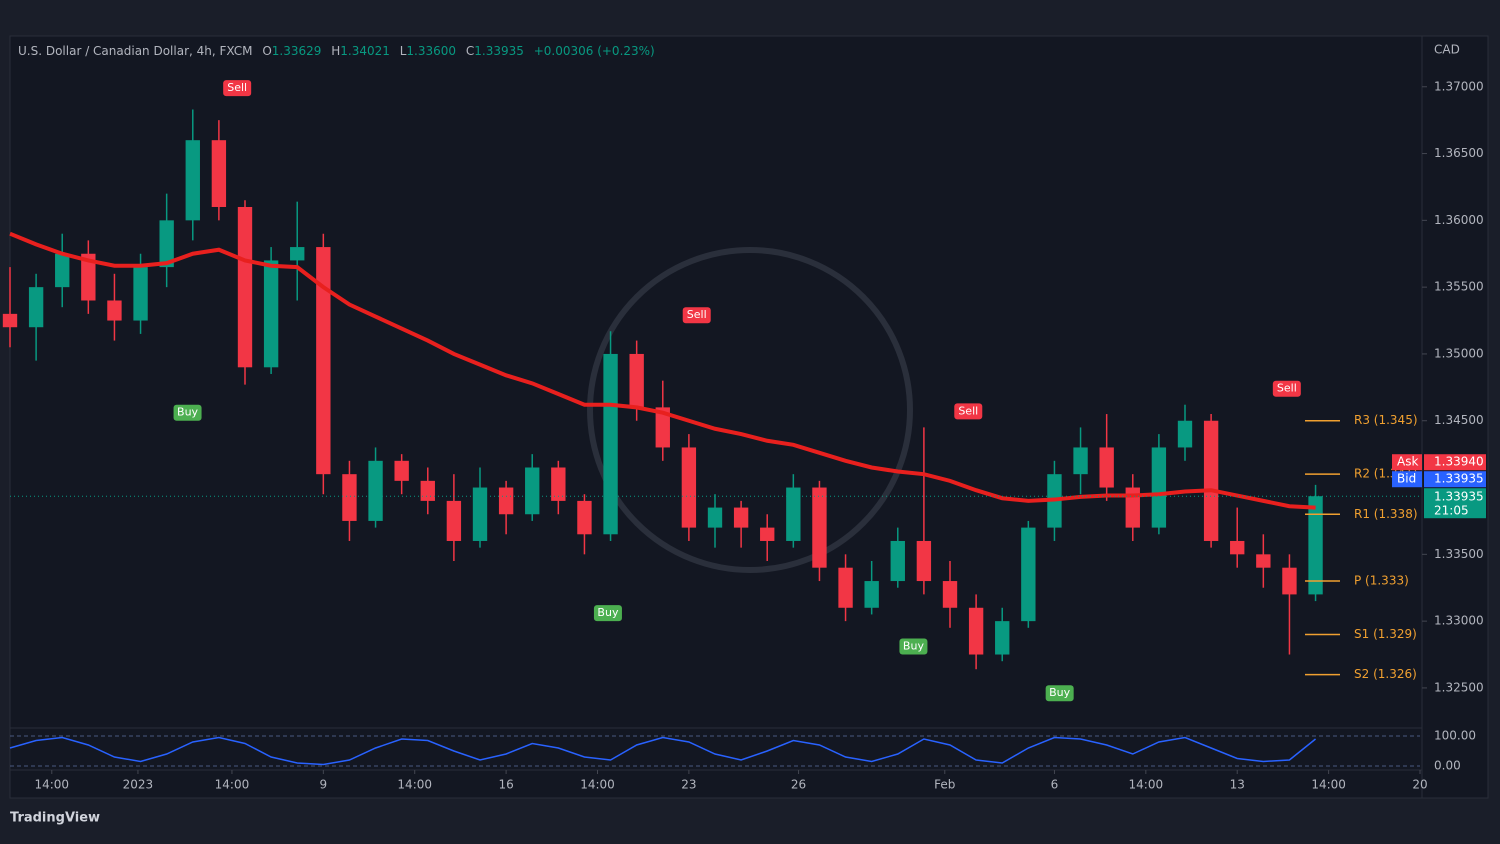 Image resolution: width=1500 pixels, height=844 pixels. I want to click on x-tick-label: Feb, so click(944, 785).